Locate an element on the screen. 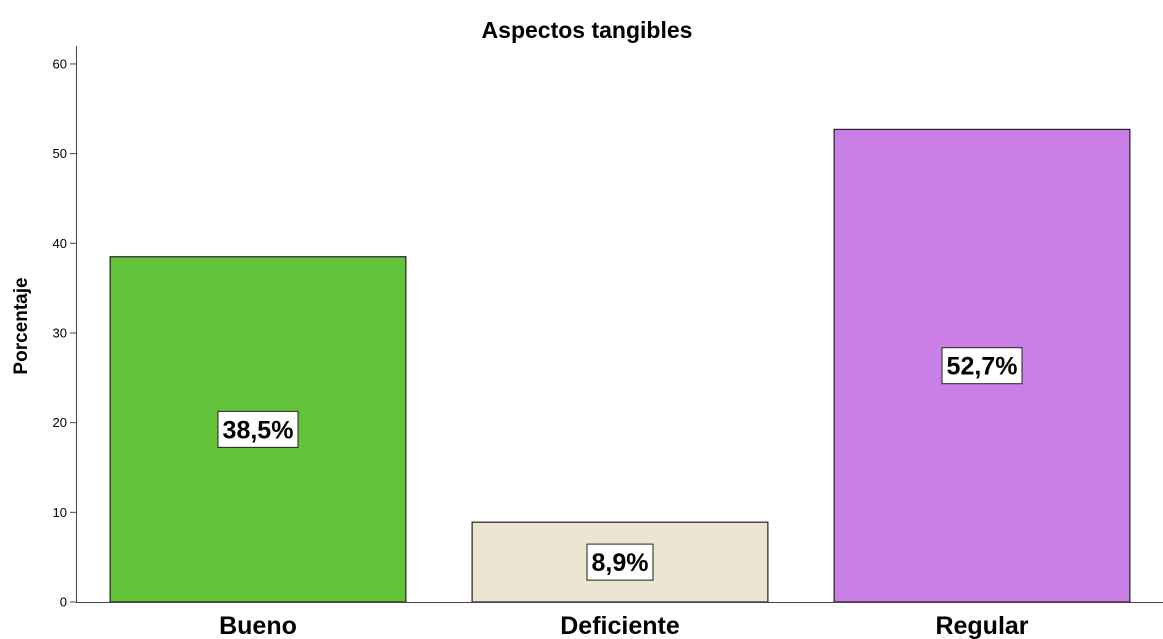 The image size is (1163, 639). x-tick-label: Deficiente is located at coordinates (620, 625).